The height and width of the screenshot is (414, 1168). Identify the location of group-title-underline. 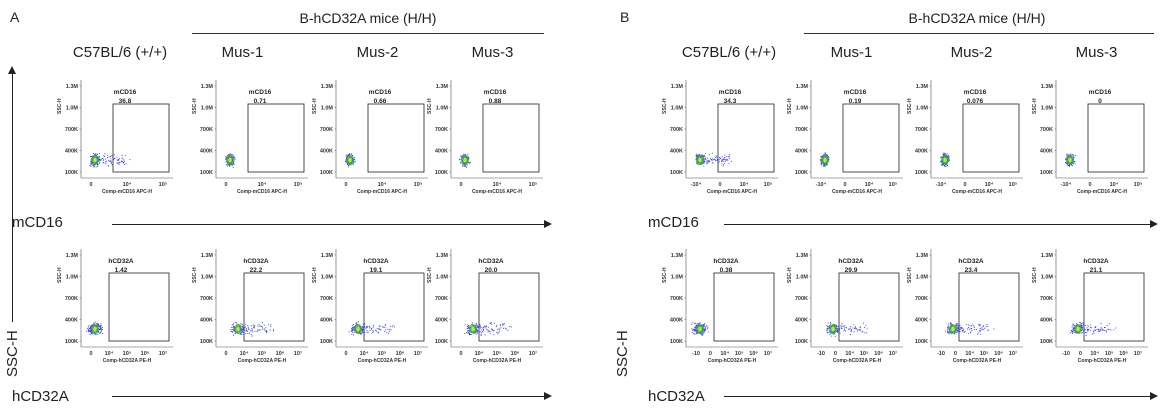
(368, 33).